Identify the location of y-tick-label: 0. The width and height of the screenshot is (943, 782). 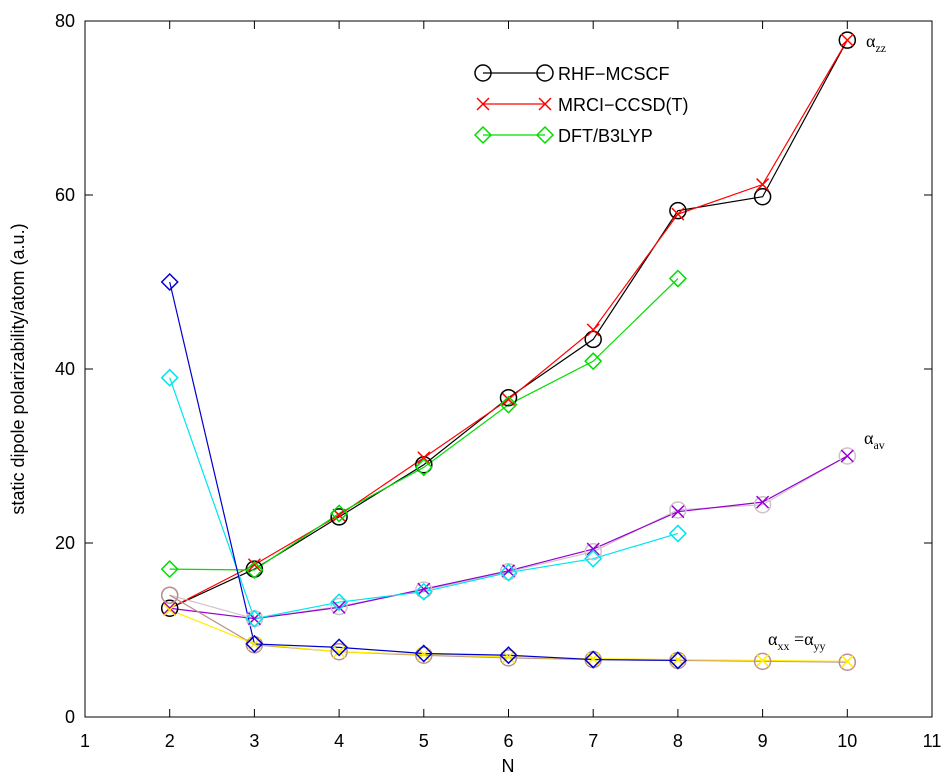
(70, 717).